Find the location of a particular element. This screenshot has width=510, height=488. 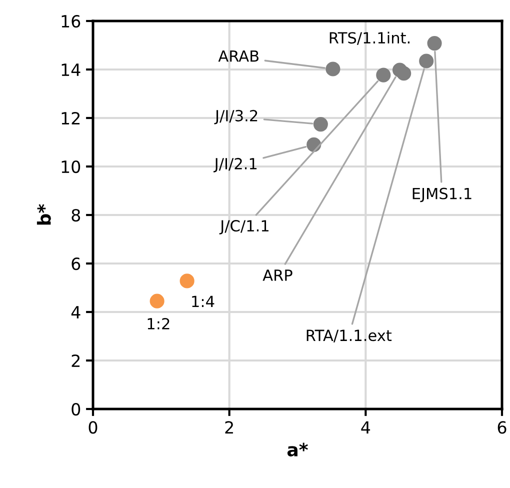

annotation: RTA/1.1.ext is located at coordinates (349, 336).